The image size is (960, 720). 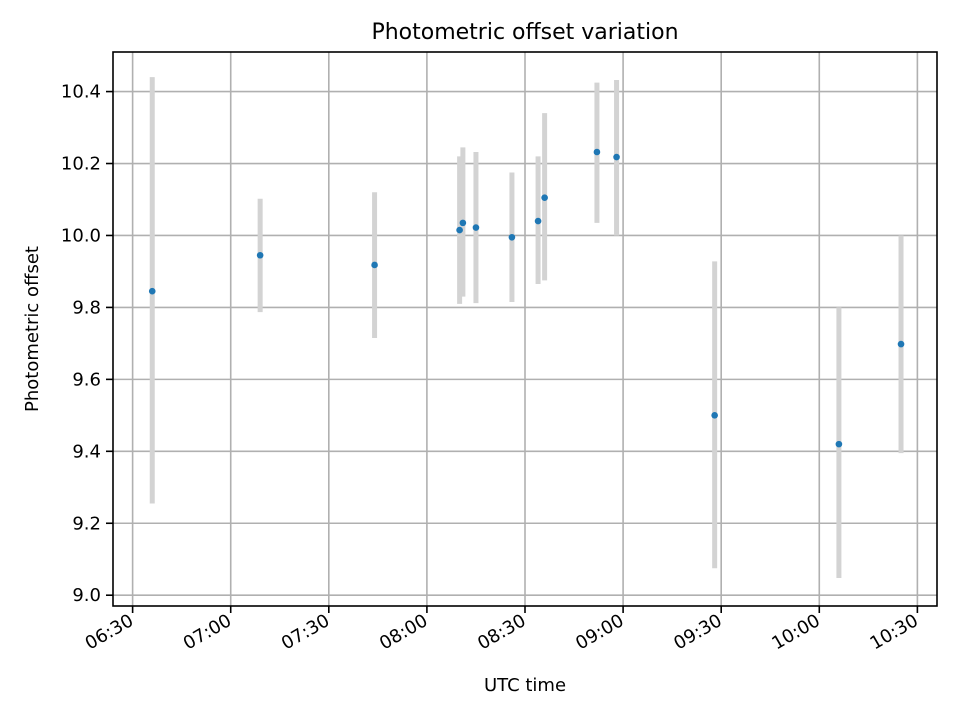 I want to click on y-tick-label: 9.0, so click(x=86, y=595).